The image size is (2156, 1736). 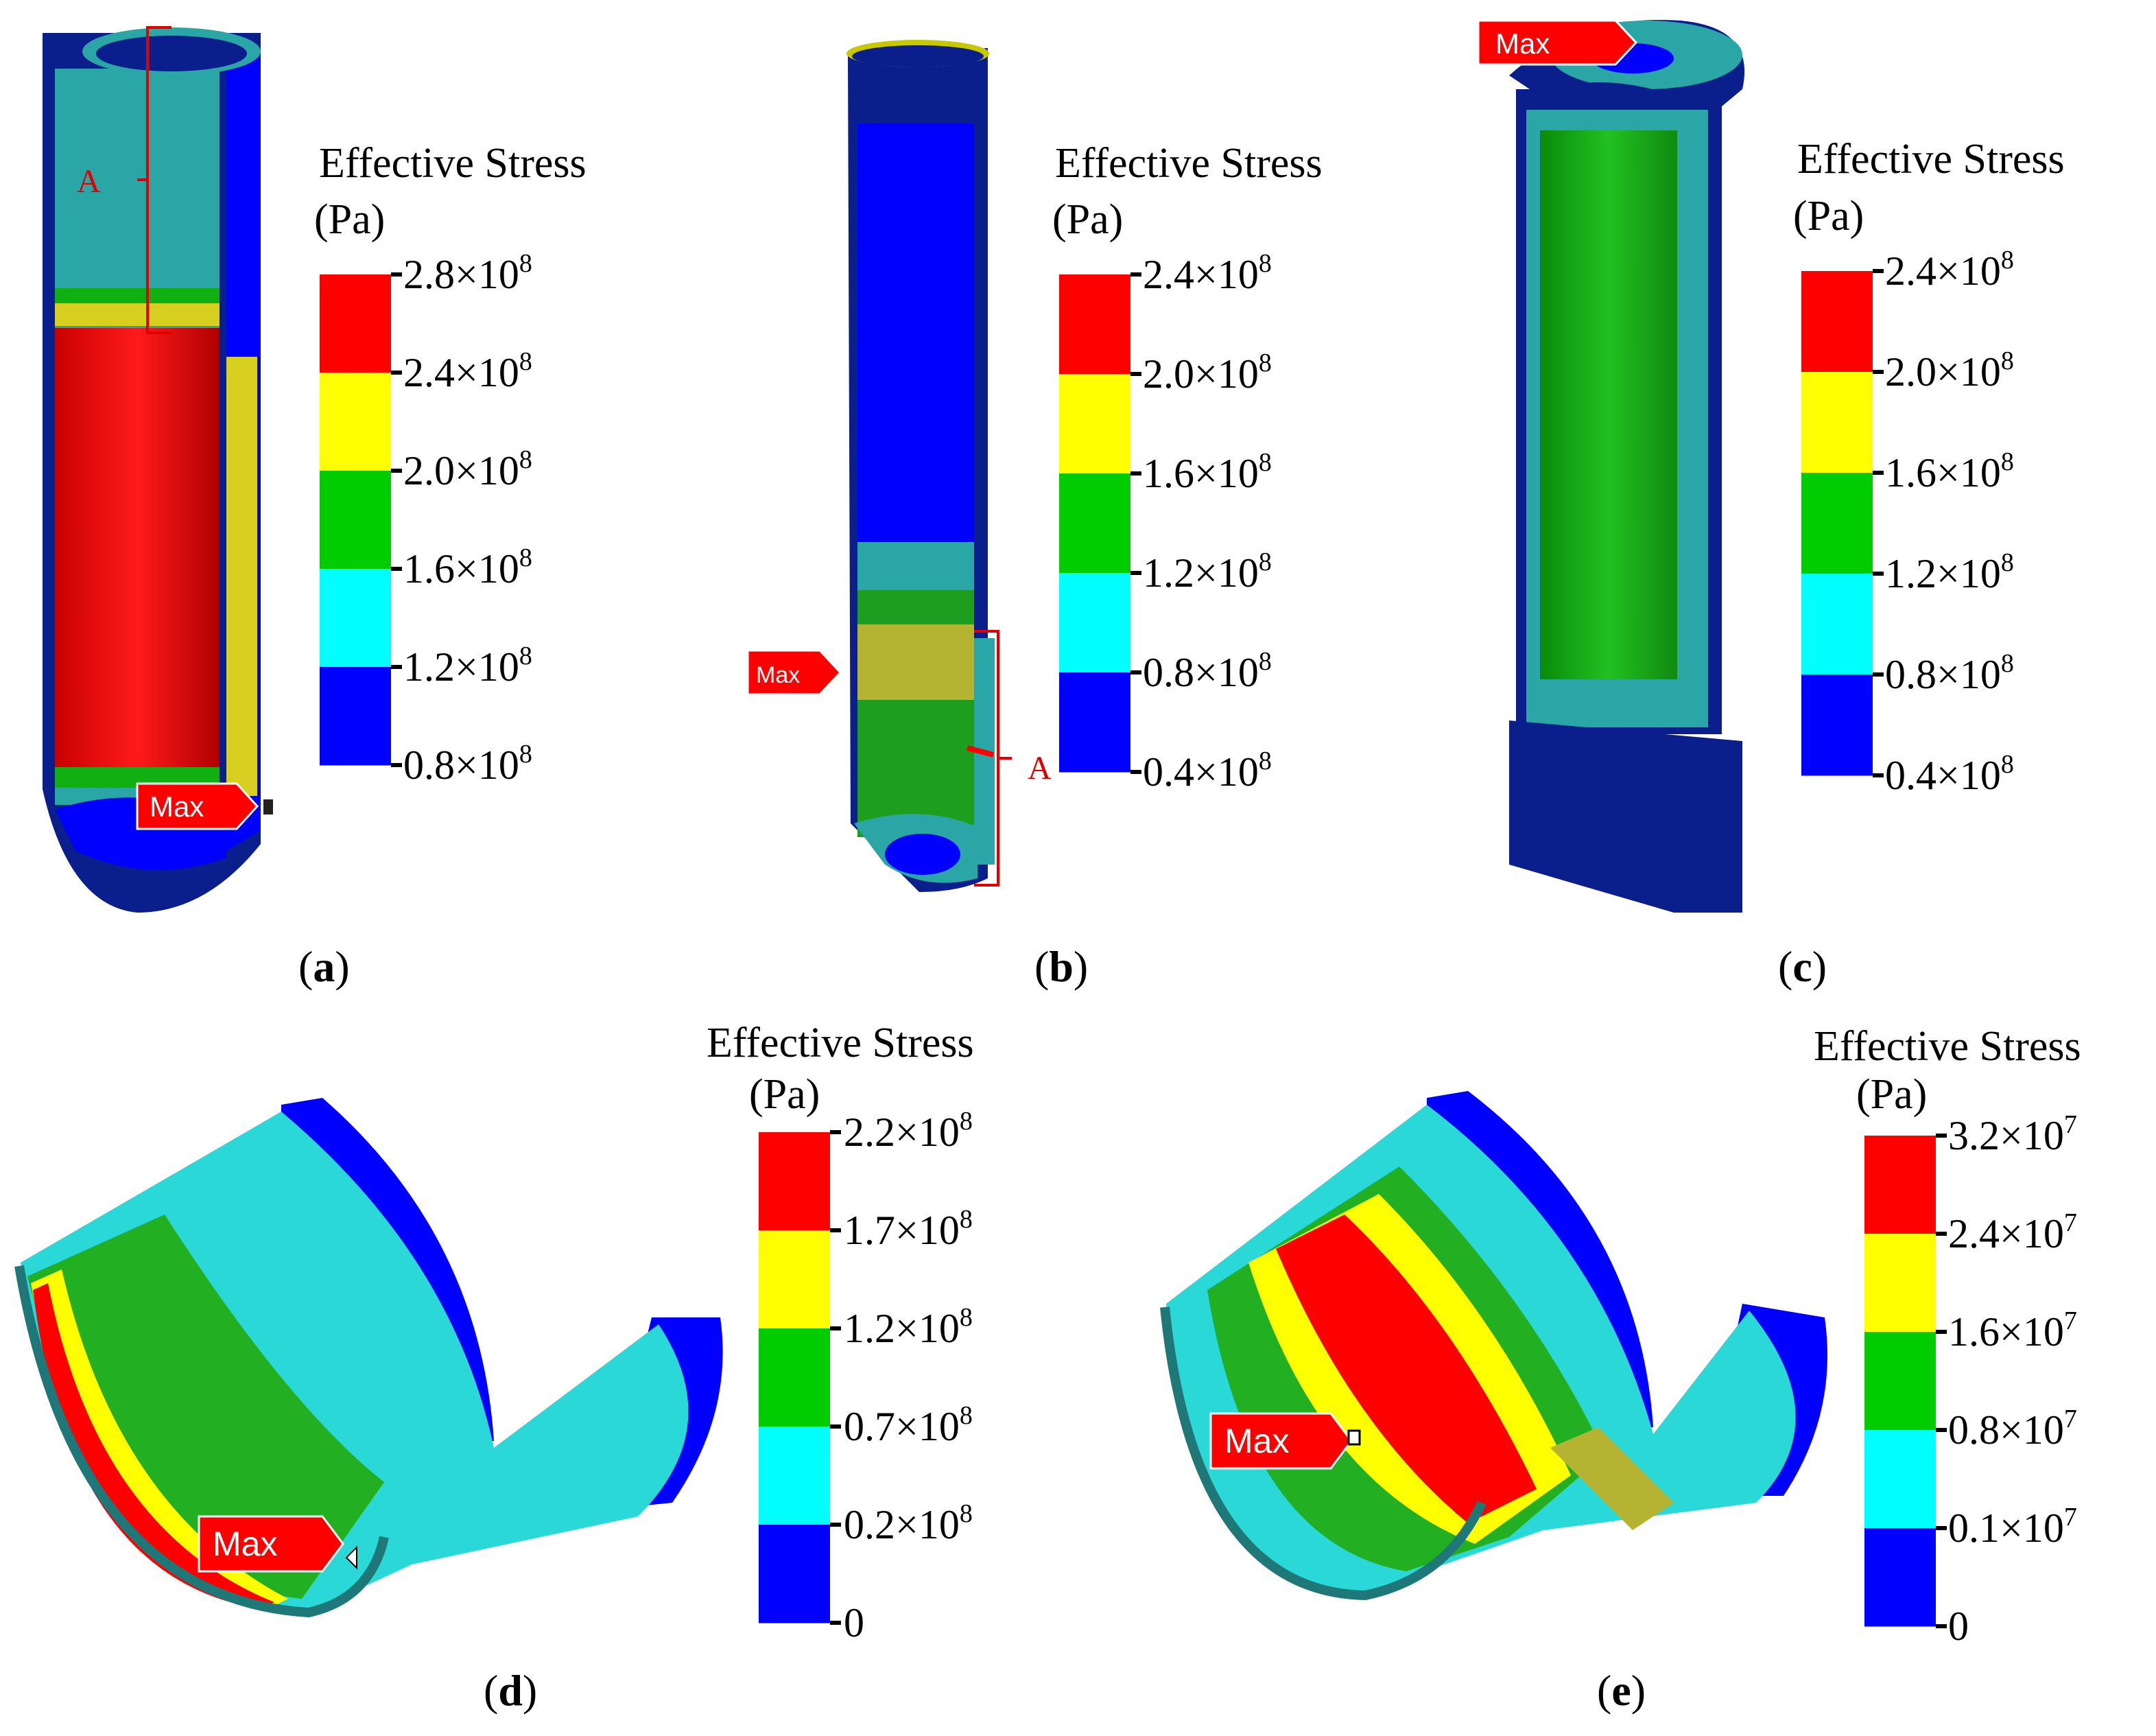 What do you see at coordinates (909, 1523) in the screenshot?
I see `legend-d-tick-label-5: 0.2×10⁸` at bounding box center [909, 1523].